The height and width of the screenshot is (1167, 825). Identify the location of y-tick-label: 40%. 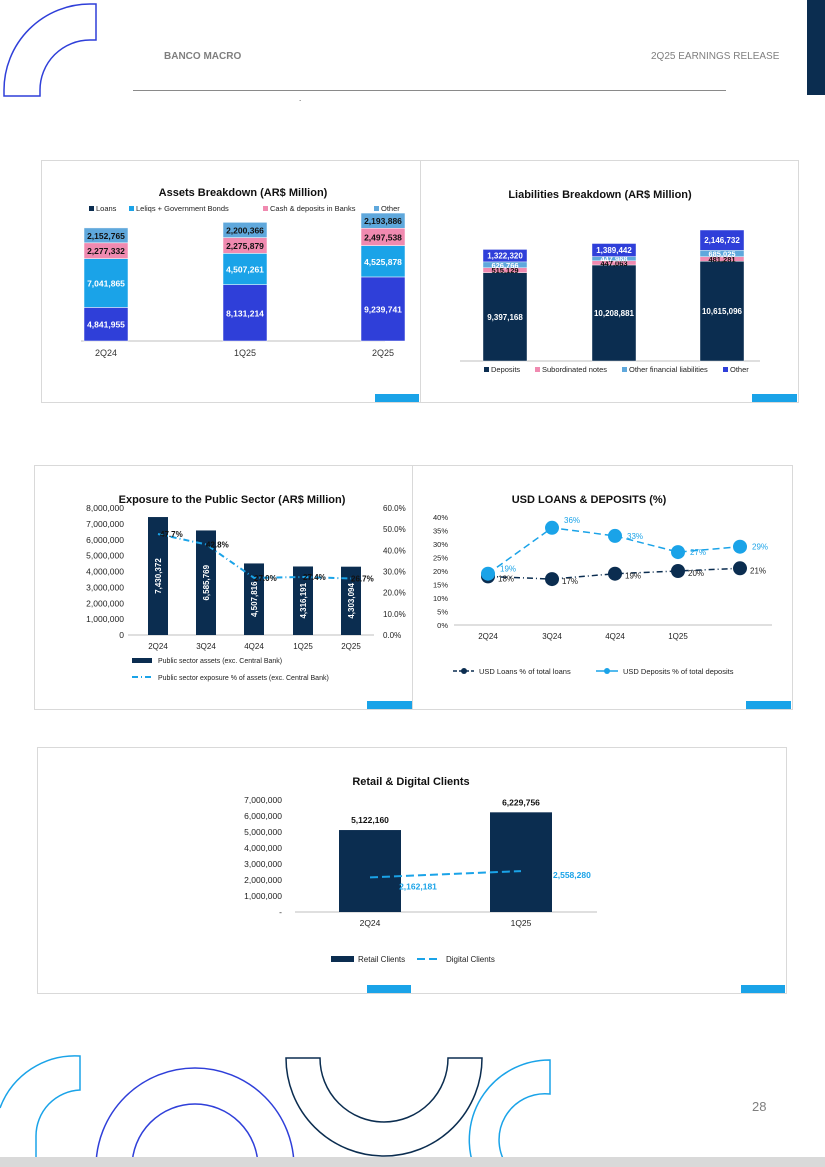
(440, 517).